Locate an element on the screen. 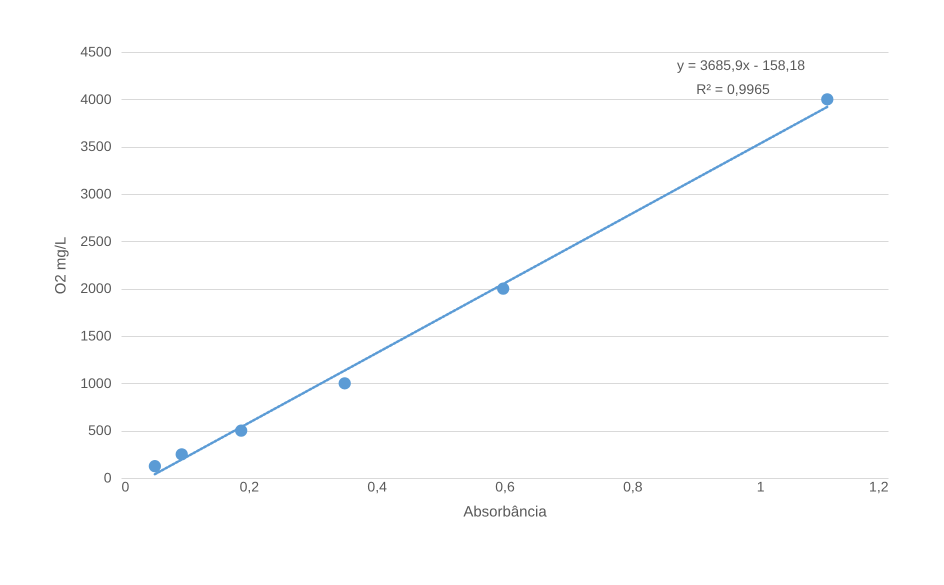 Image resolution: width=944 pixels, height=585 pixels. x-tick-label: 1 is located at coordinates (760, 486).